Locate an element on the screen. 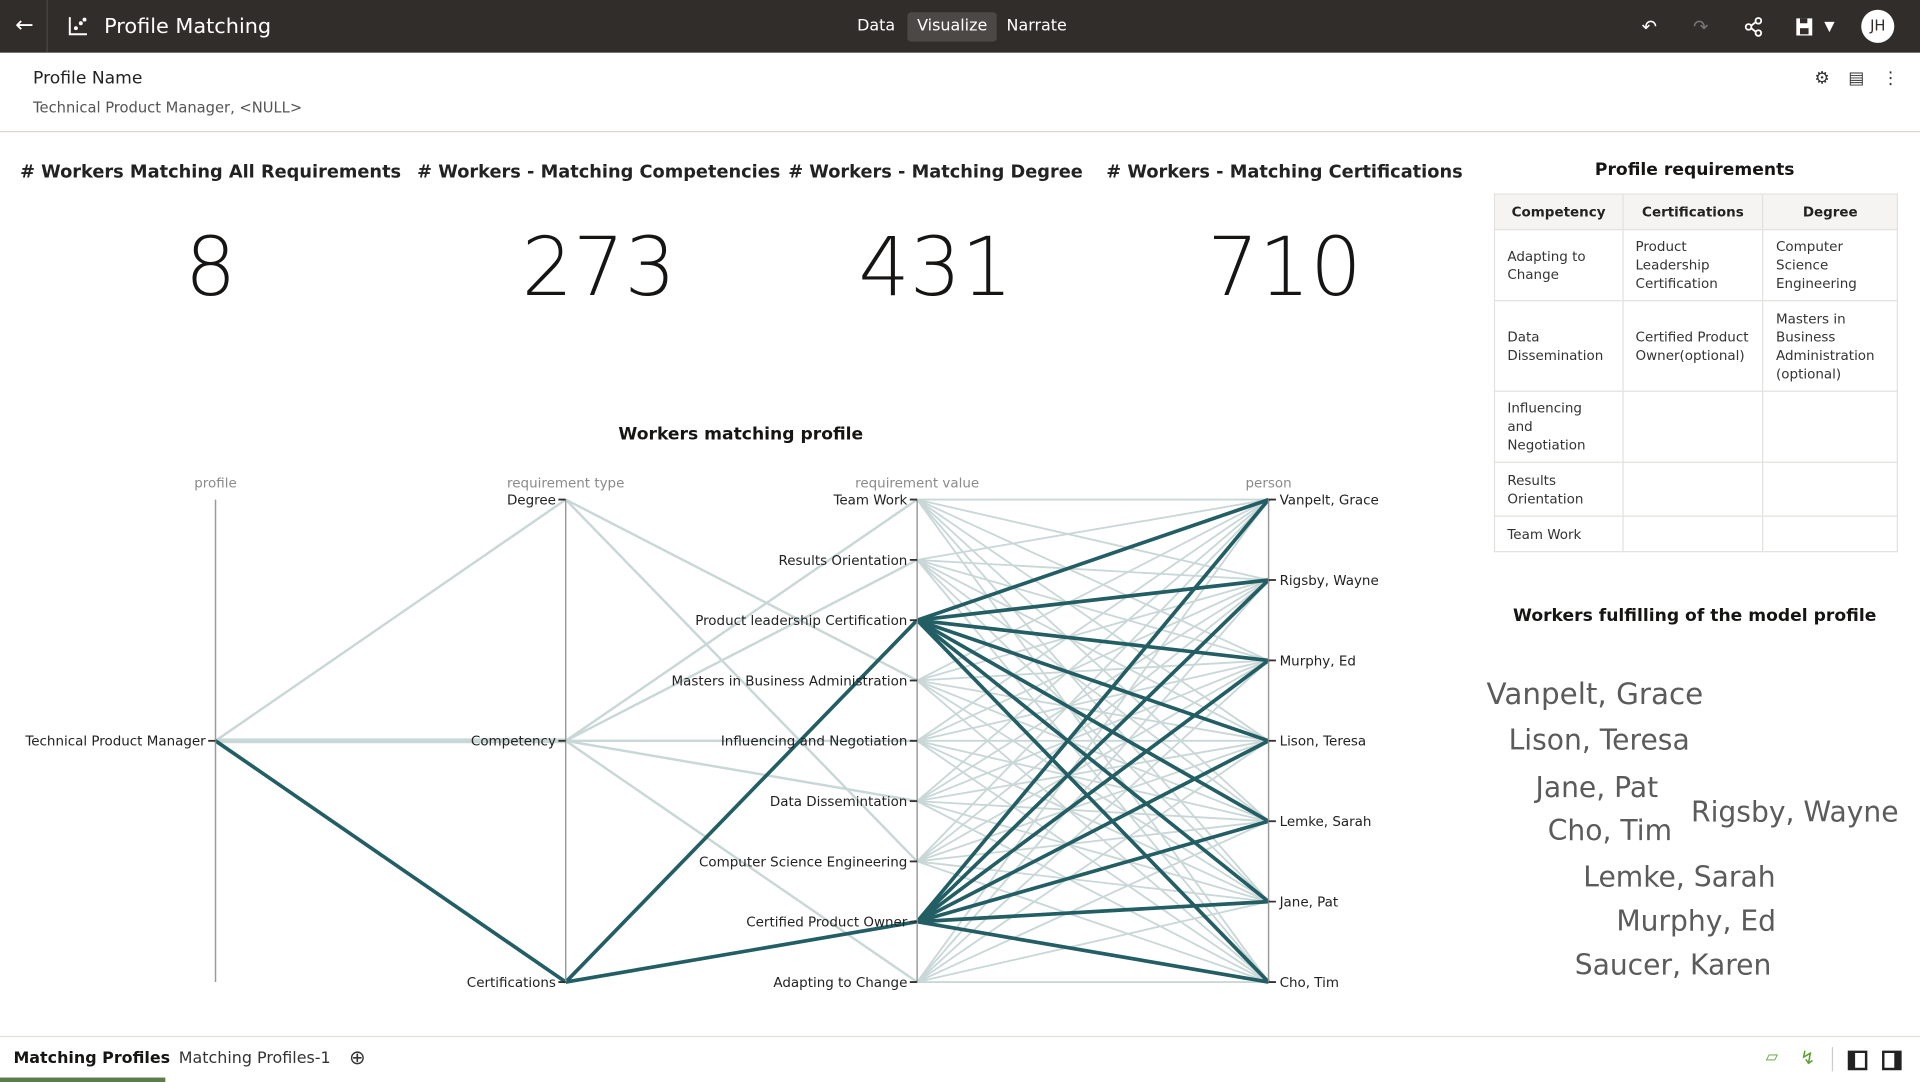 The image size is (1920, 1082). share-icon is located at coordinates (1753, 27).